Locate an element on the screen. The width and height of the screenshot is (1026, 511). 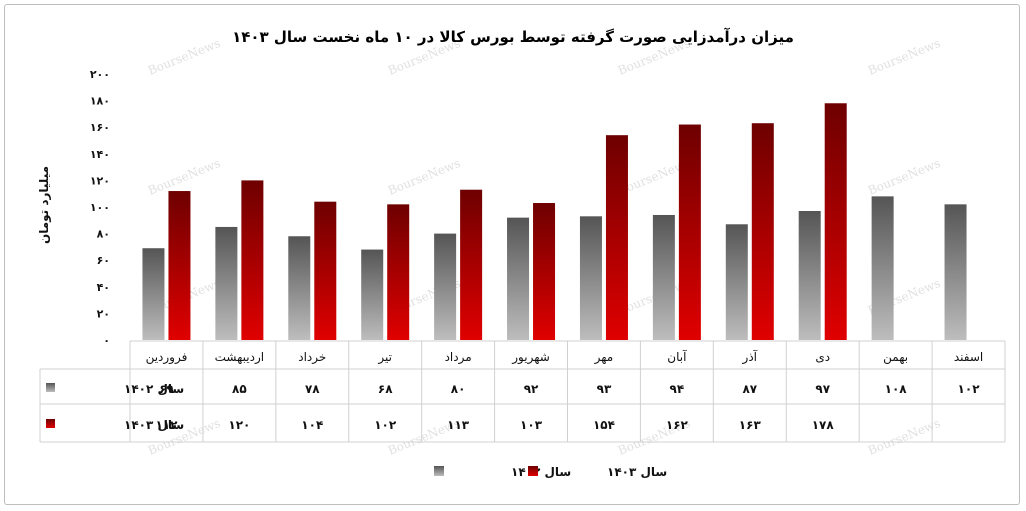
y-tick-label: ۱۸۰ is located at coordinates (100, 101).